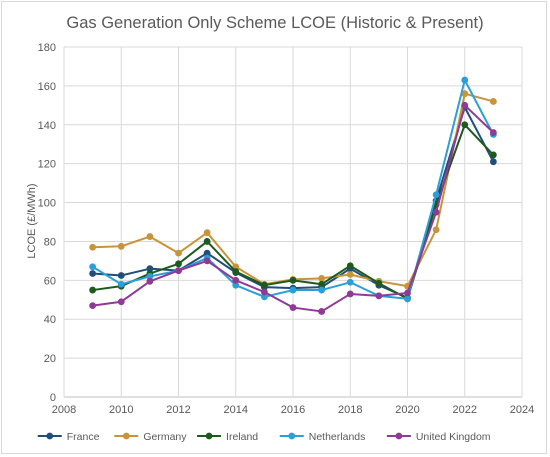  I want to click on legend-item: Ireland, so click(227, 437).